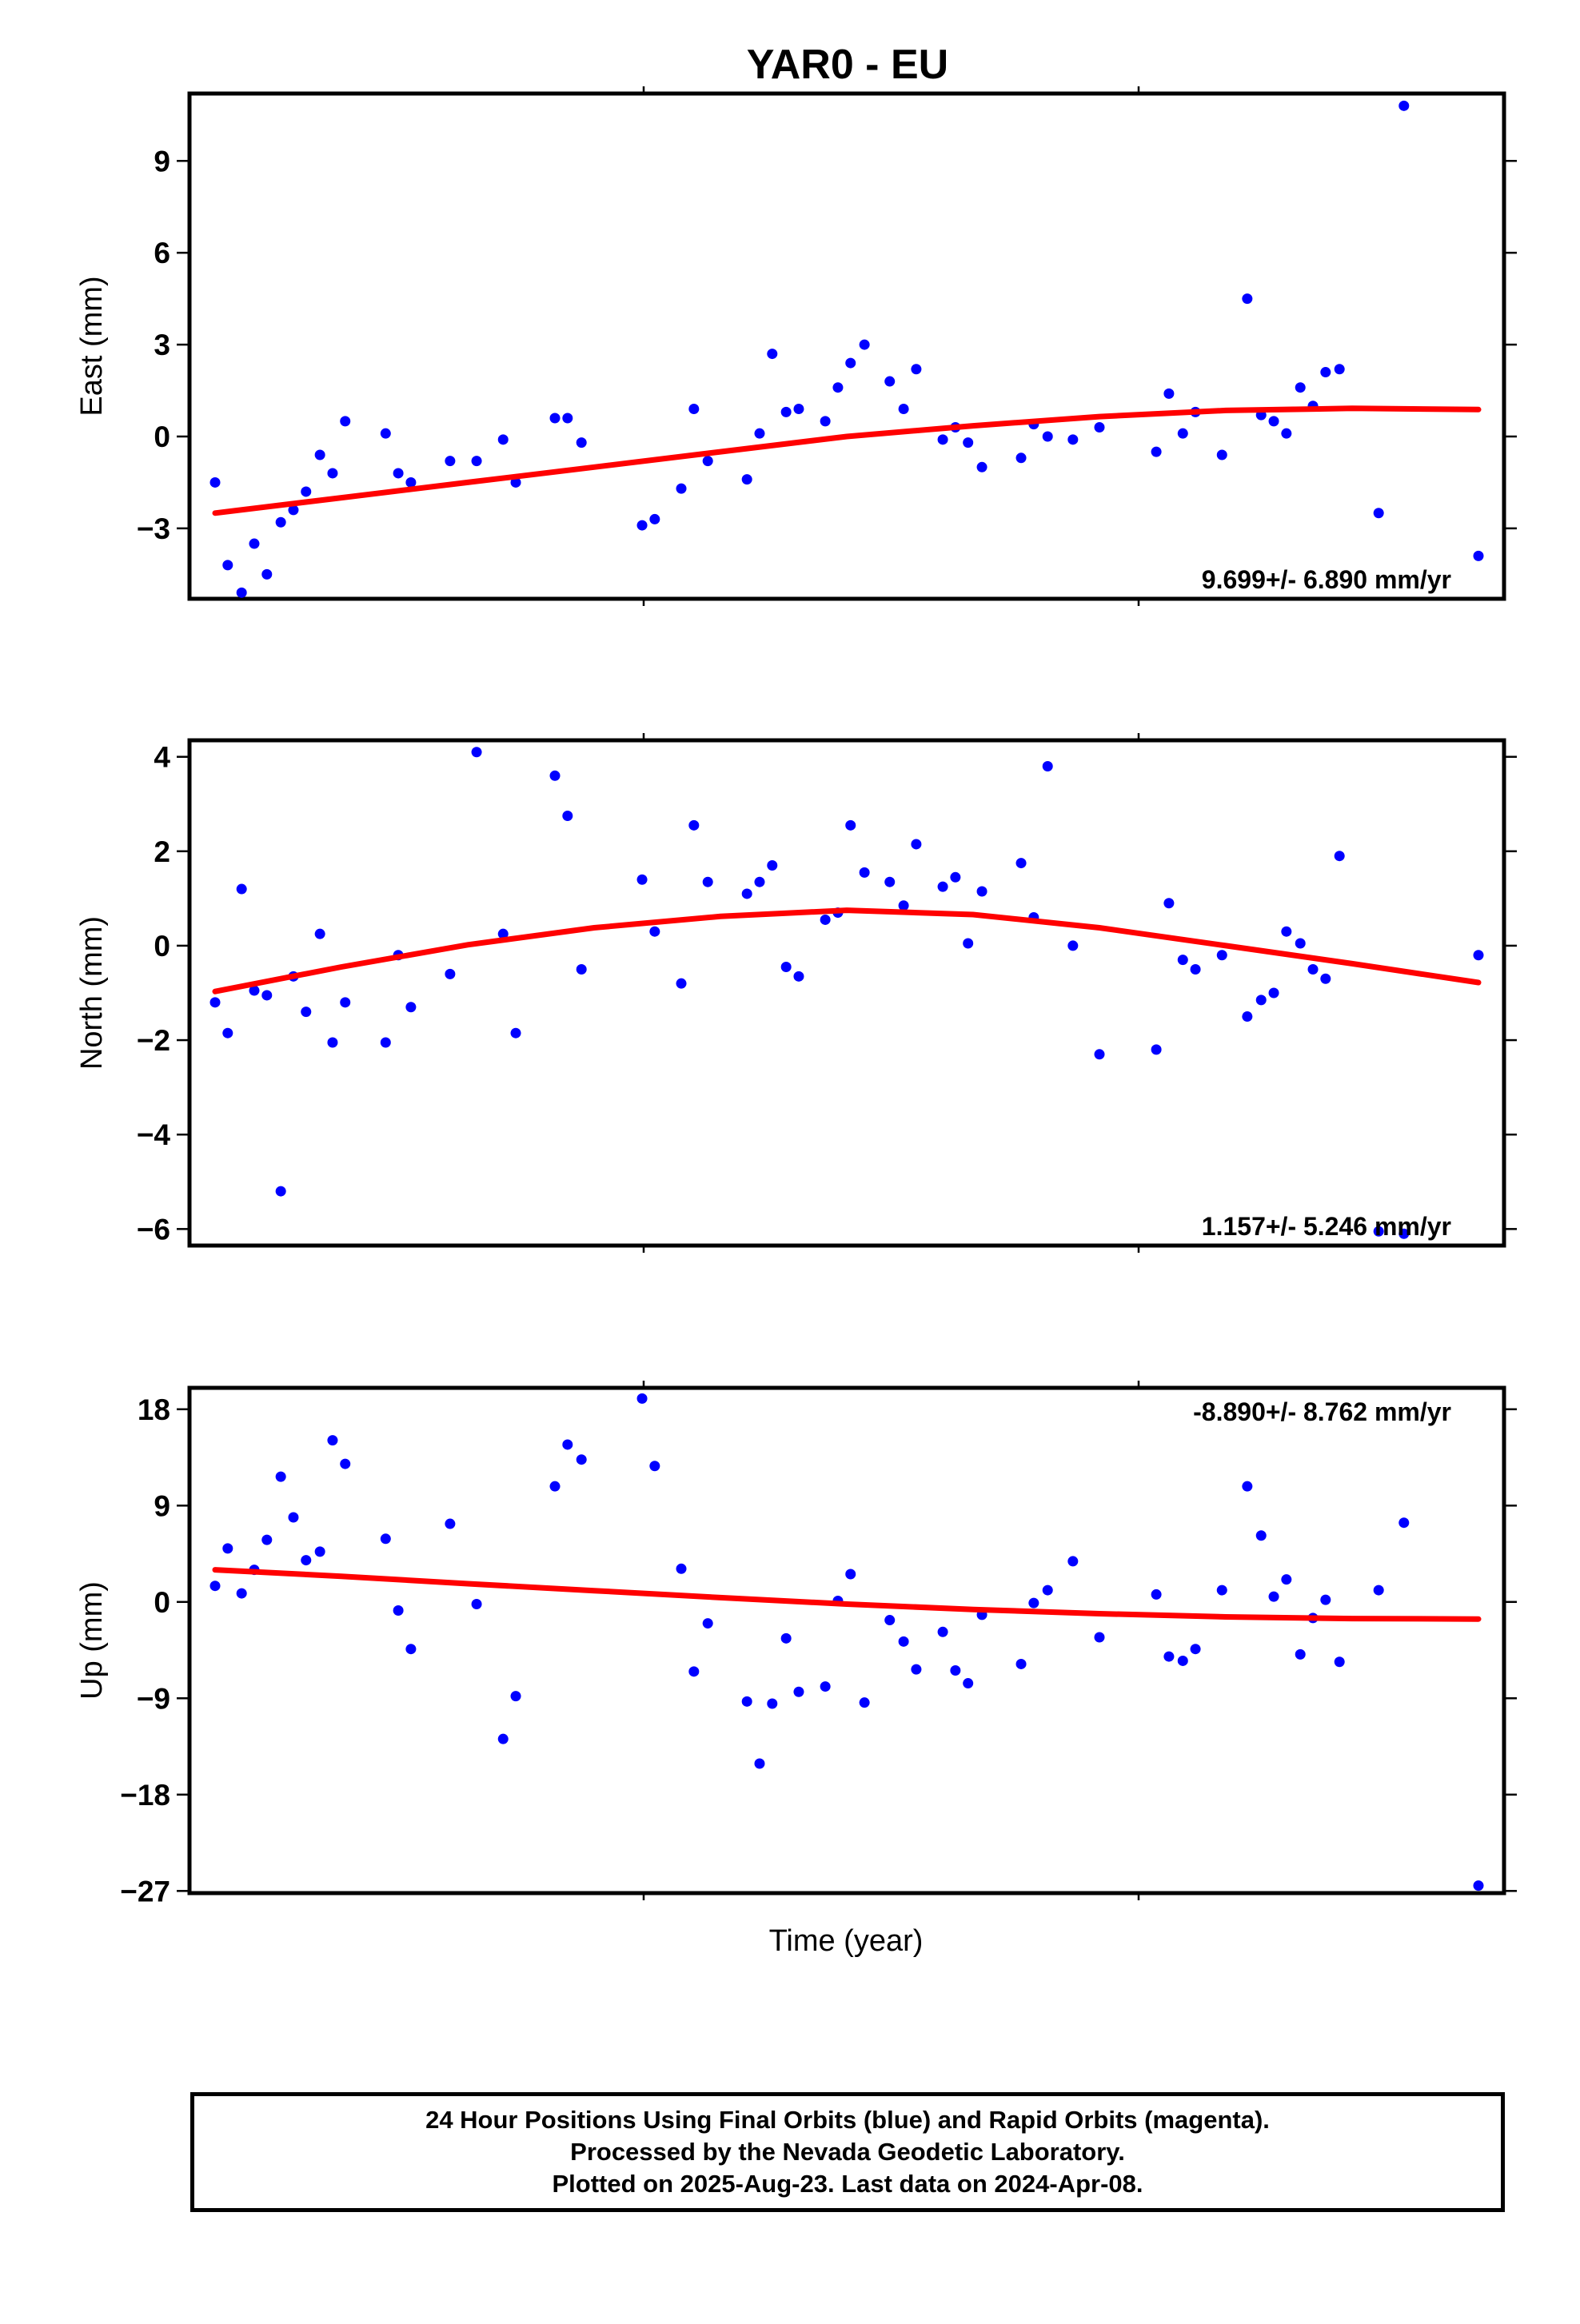  I want to click on east-y-axis-label: East (mm), so click(92, 346).